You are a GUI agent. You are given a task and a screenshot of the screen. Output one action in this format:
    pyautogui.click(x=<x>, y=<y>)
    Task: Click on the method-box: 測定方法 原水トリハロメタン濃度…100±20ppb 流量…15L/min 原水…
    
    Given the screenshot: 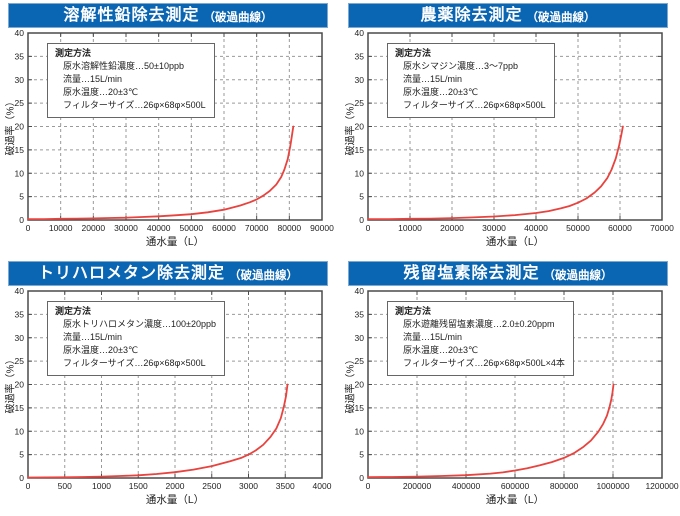 What is the action you would take?
    pyautogui.click(x=136, y=339)
    